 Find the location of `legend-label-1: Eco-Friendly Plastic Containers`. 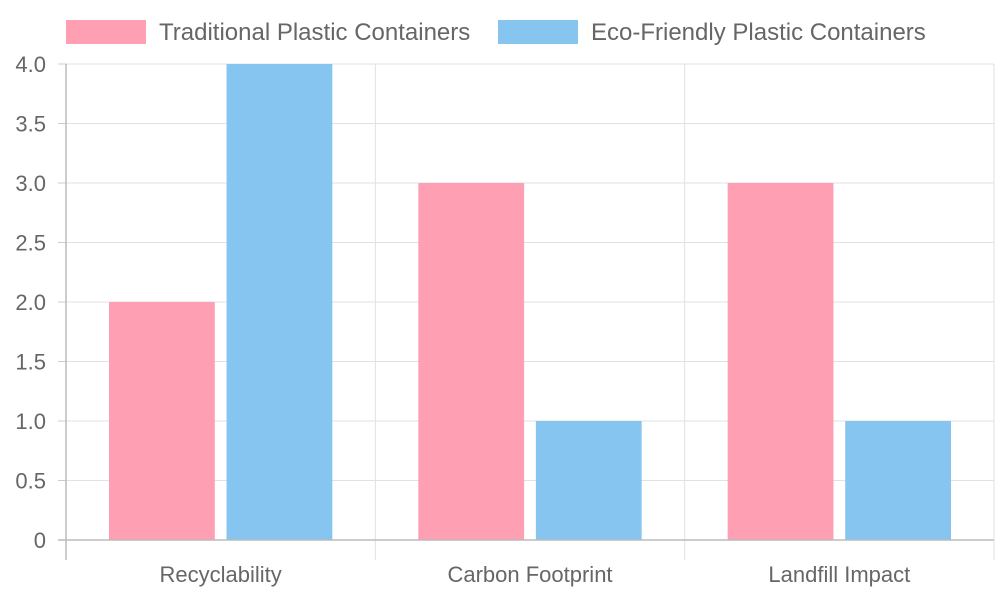

legend-label-1: Eco-Friendly Plastic Containers is located at coordinates (758, 32).